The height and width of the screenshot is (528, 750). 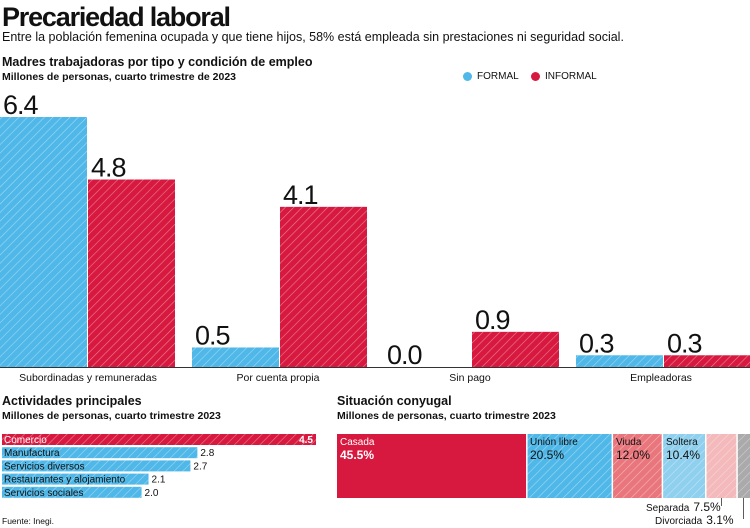 What do you see at coordinates (207, 453) in the screenshot?
I see `hbar-value-label: 2.8` at bounding box center [207, 453].